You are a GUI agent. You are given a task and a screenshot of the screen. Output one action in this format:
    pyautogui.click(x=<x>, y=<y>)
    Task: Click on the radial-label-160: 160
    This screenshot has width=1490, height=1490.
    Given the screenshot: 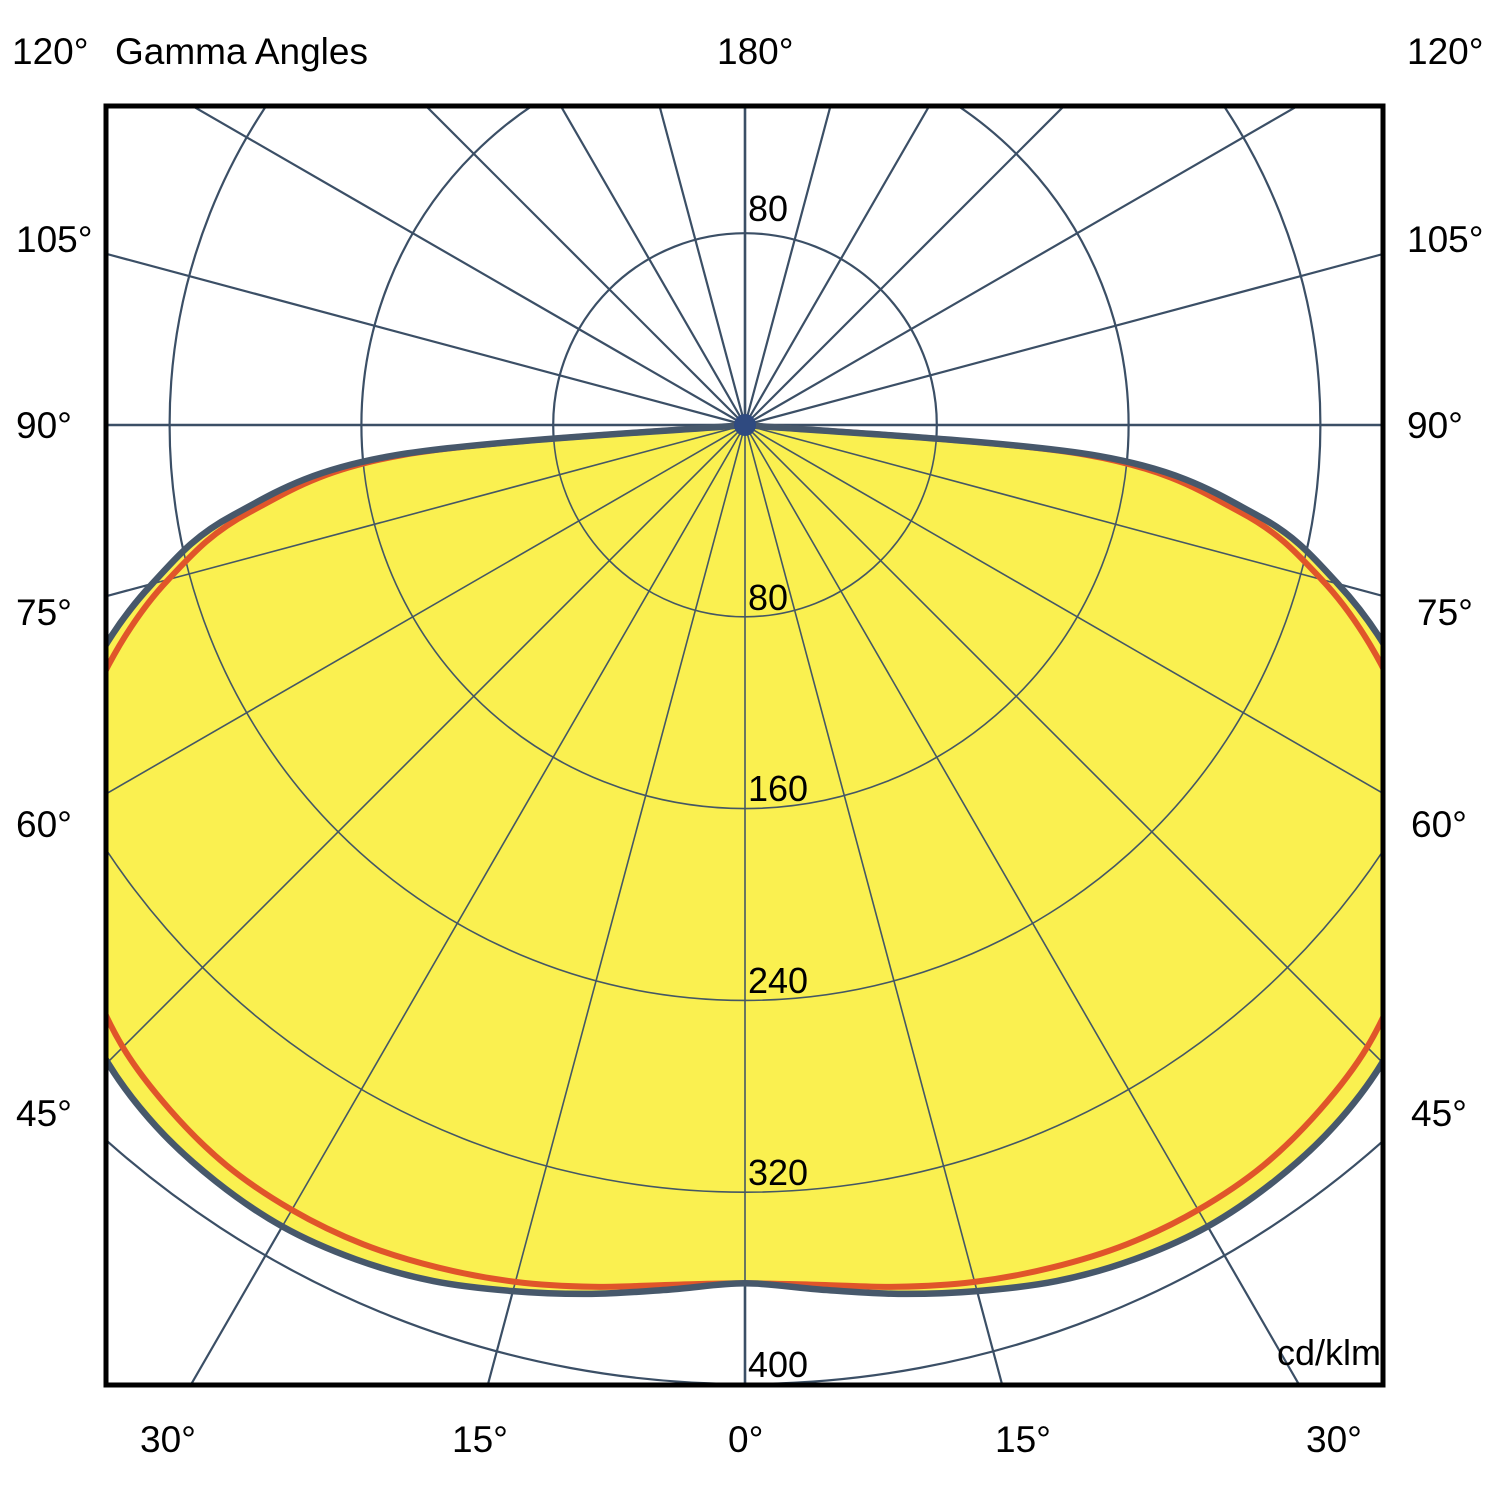 What is the action you would take?
    pyautogui.click(x=778, y=788)
    